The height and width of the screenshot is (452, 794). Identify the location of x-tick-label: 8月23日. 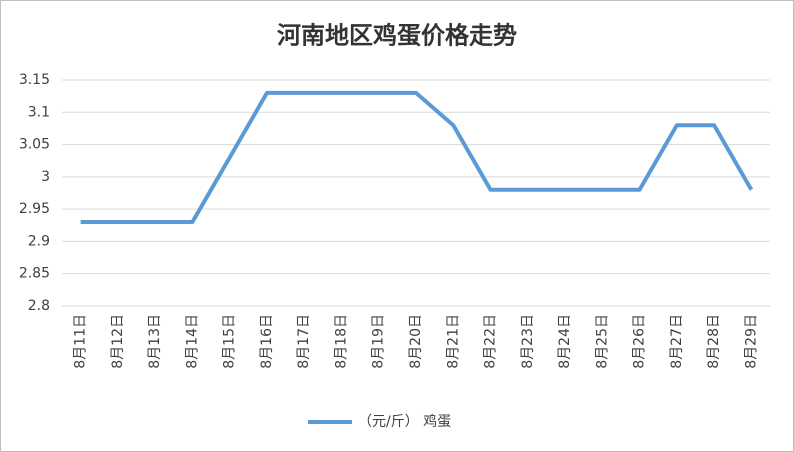
(528, 341).